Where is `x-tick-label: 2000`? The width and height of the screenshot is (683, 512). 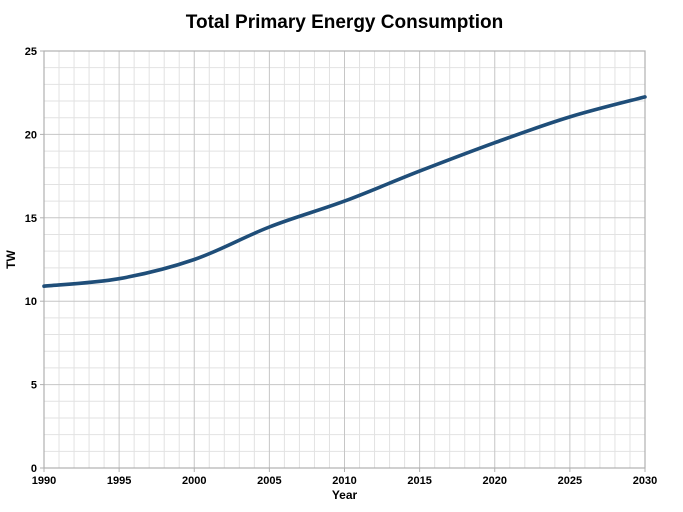
x-tick-label: 2000 is located at coordinates (194, 481).